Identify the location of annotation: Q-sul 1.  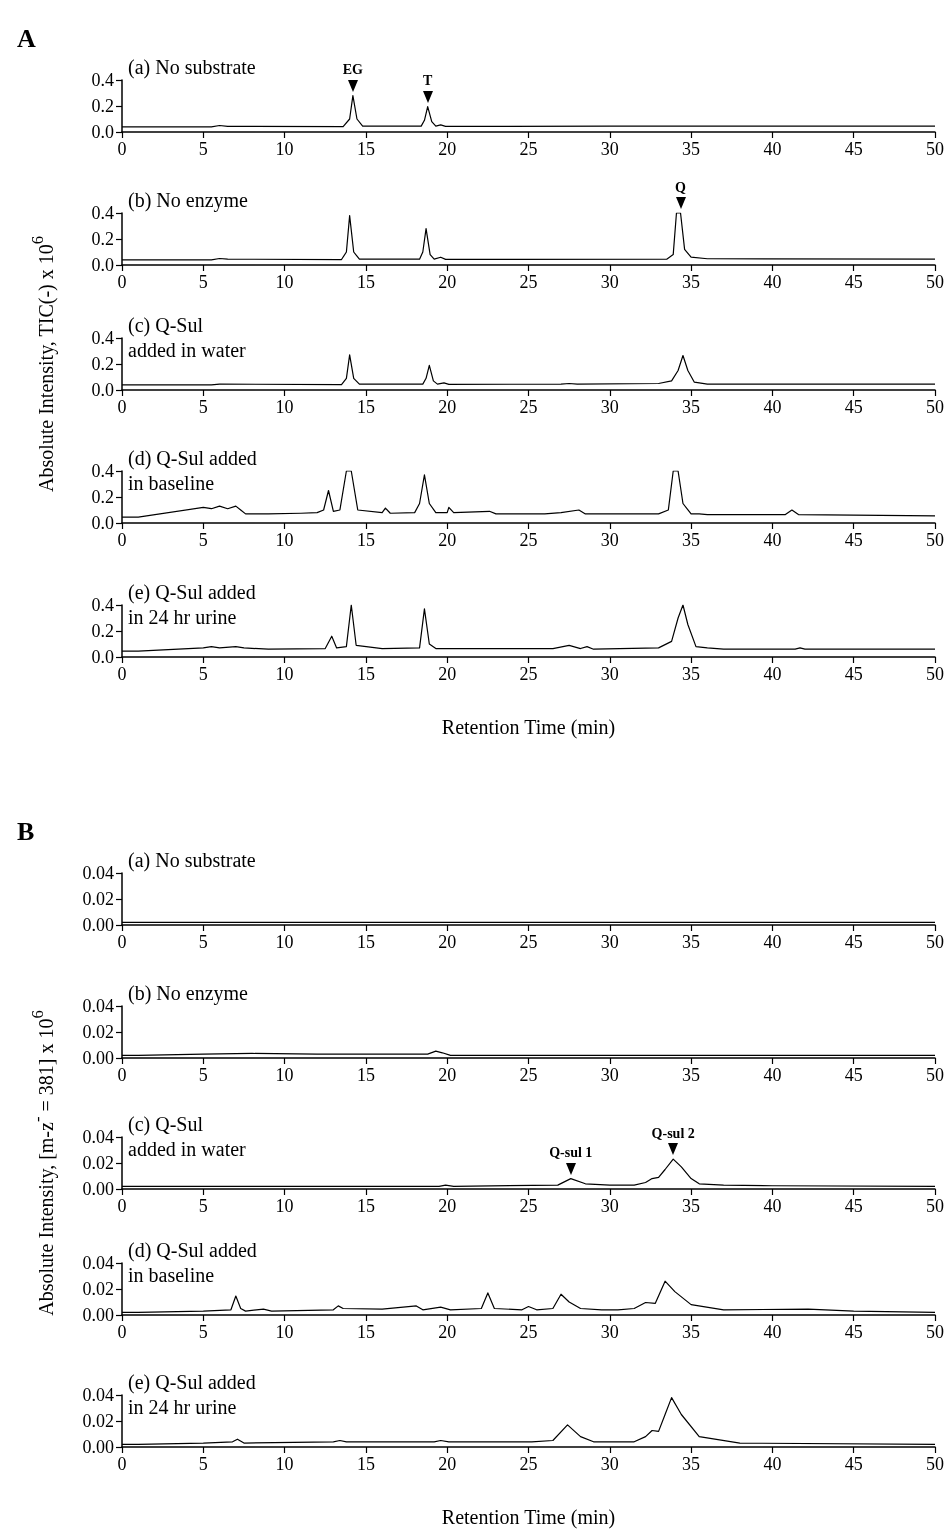
(571, 1153).